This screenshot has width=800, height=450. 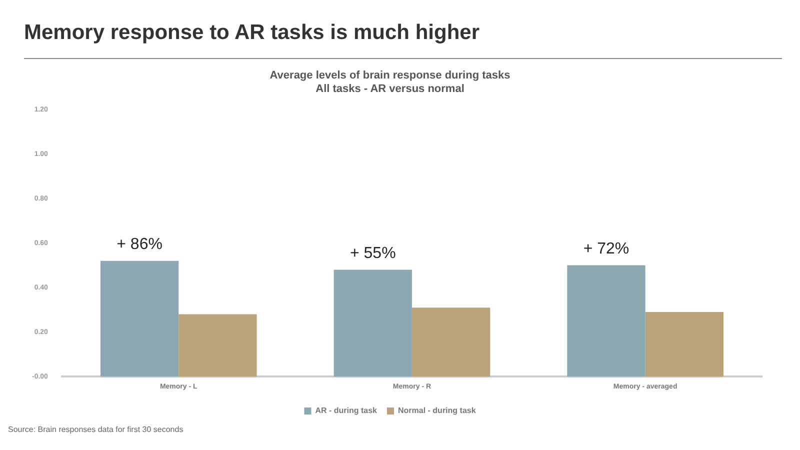 I want to click on source-note: Source: Brain responses data for first 30 seconds, so click(x=96, y=429).